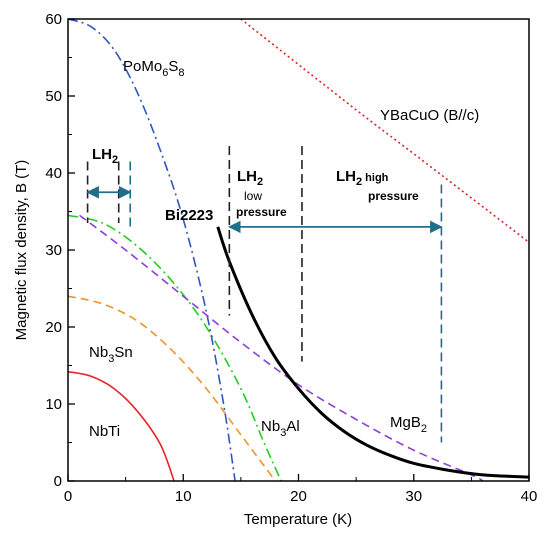 This screenshot has height=535, width=550. What do you see at coordinates (53, 250) in the screenshot?
I see `y-tick-label: 30` at bounding box center [53, 250].